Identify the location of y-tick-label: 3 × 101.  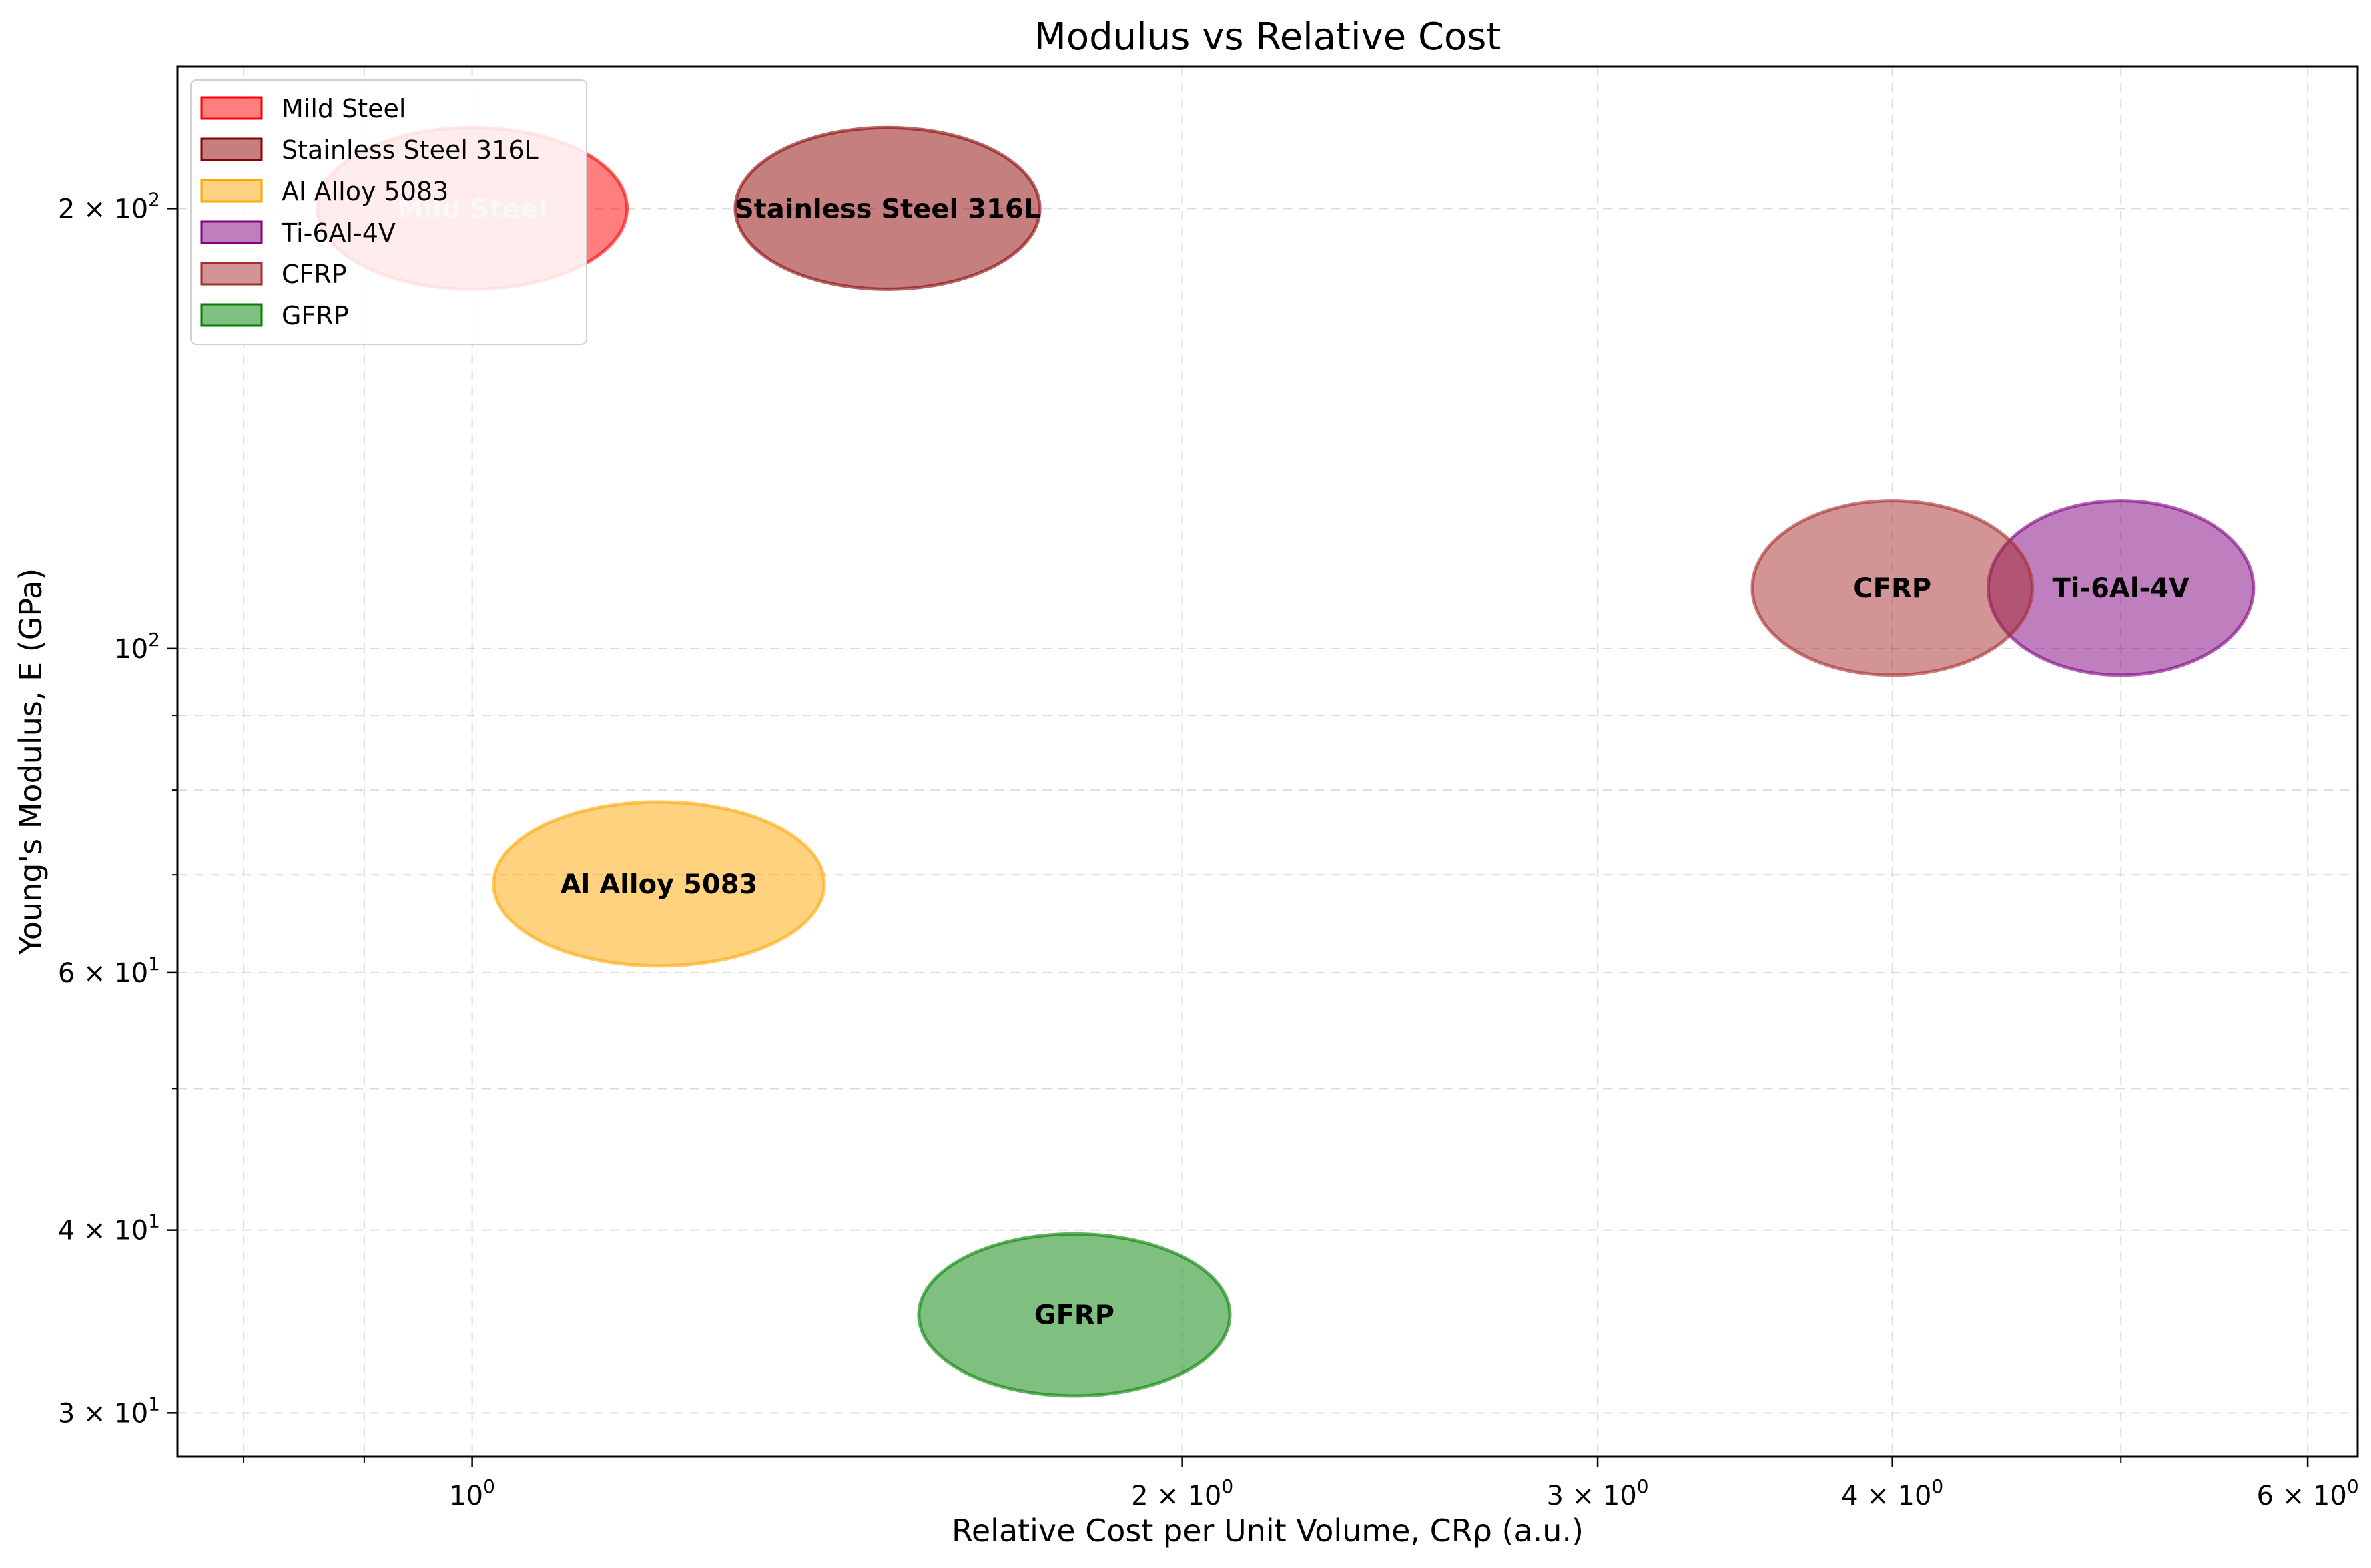
(109, 1411).